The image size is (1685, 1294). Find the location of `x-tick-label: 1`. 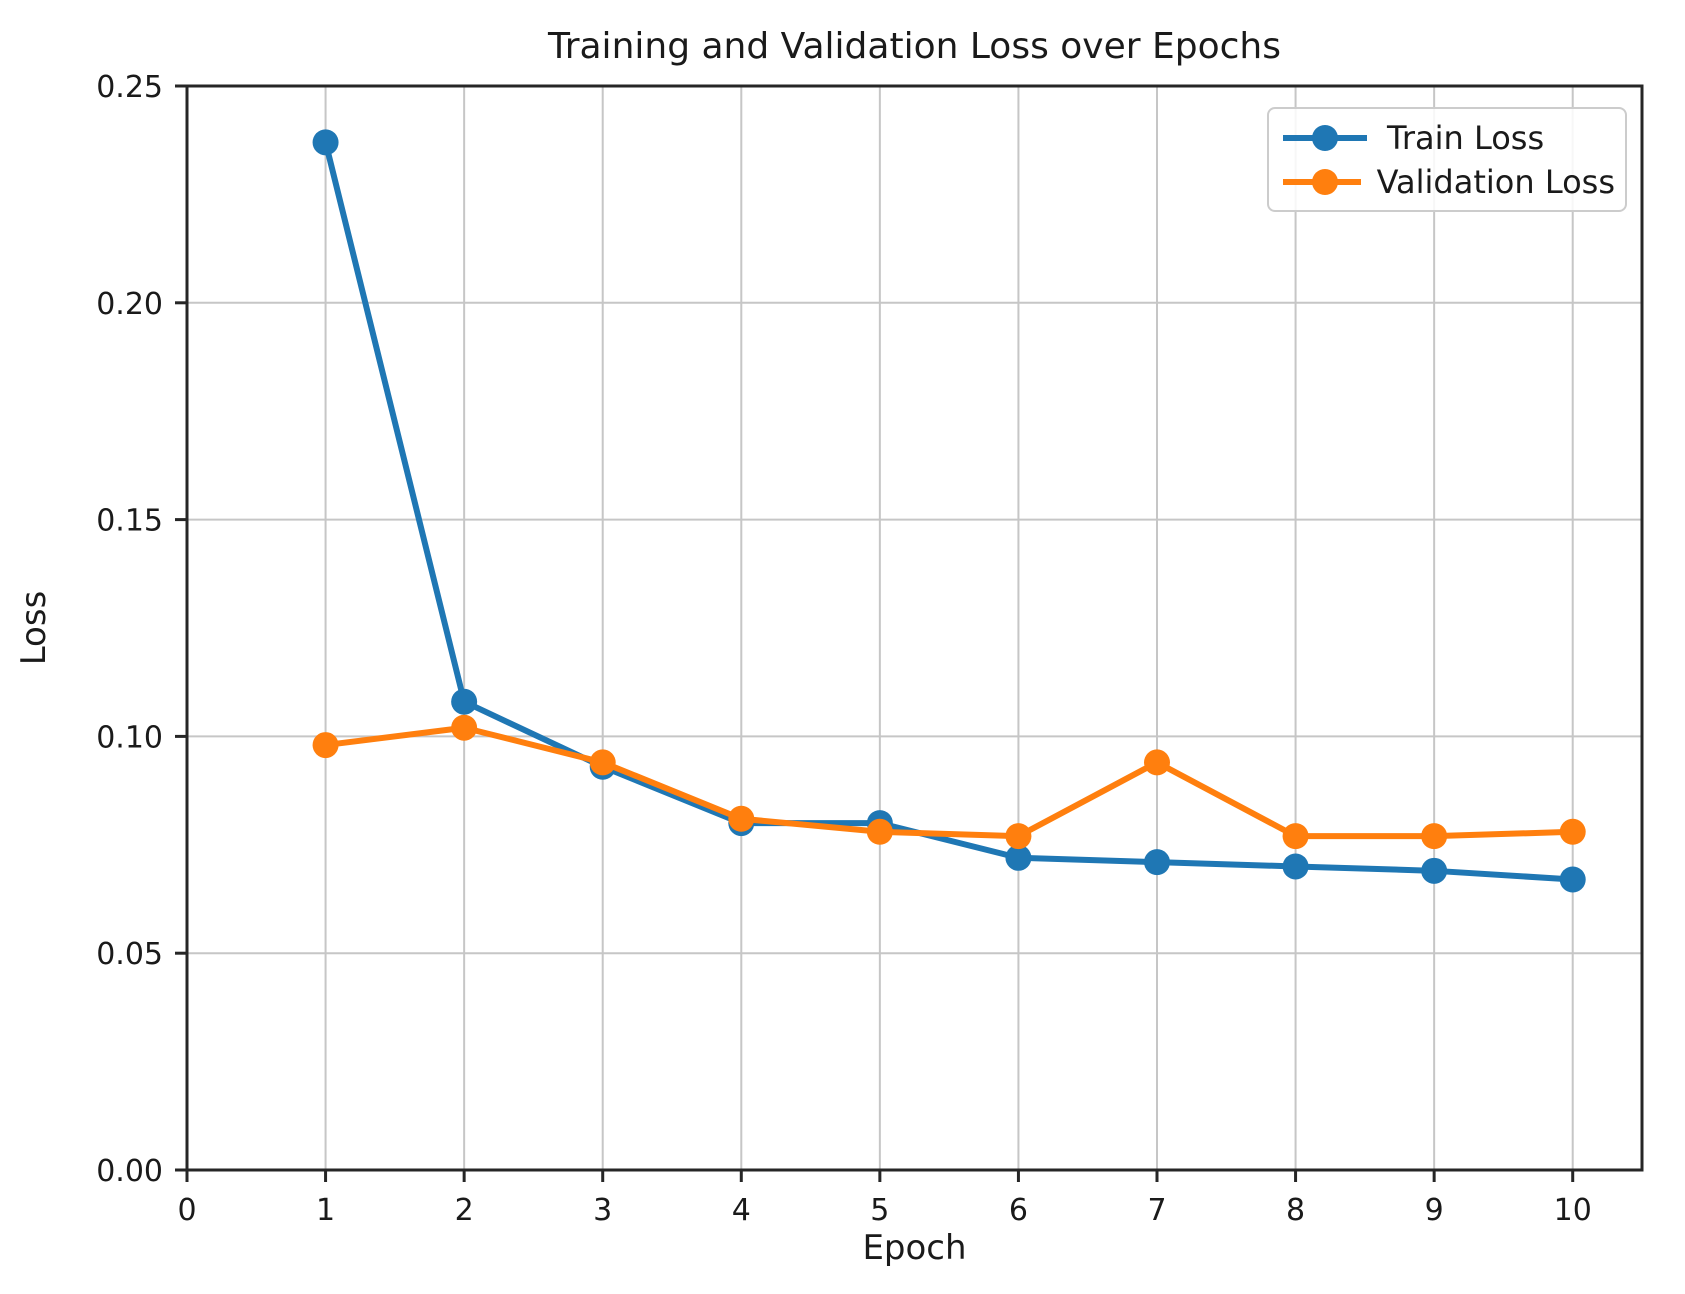

x-tick-label: 1 is located at coordinates (325, 1210).